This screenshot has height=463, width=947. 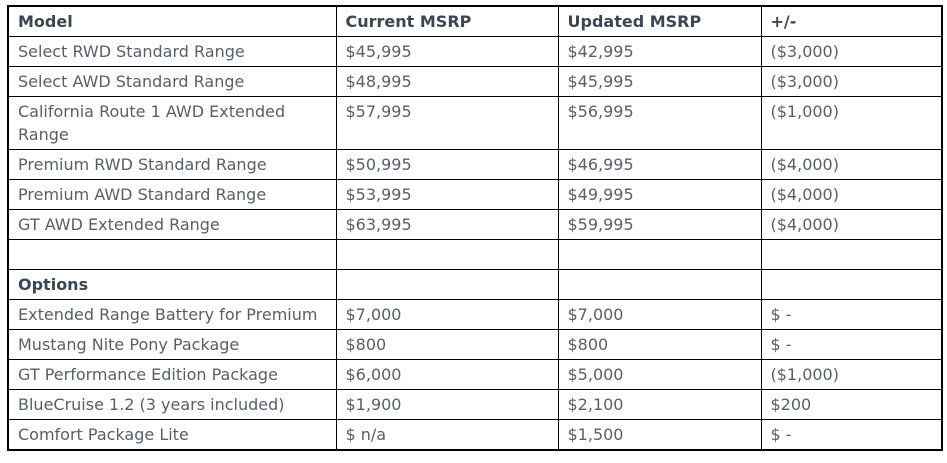 I want to click on header-row: Model Current MSRP Updated MSRP +/-, so click(x=475, y=21).